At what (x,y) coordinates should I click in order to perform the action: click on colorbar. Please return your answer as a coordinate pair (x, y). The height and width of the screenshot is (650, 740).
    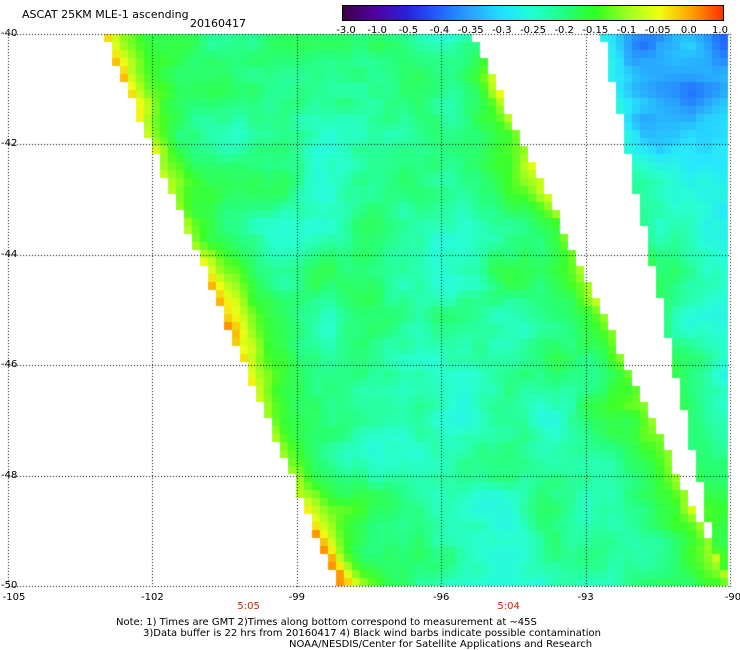
    Looking at the image, I should click on (533, 13).